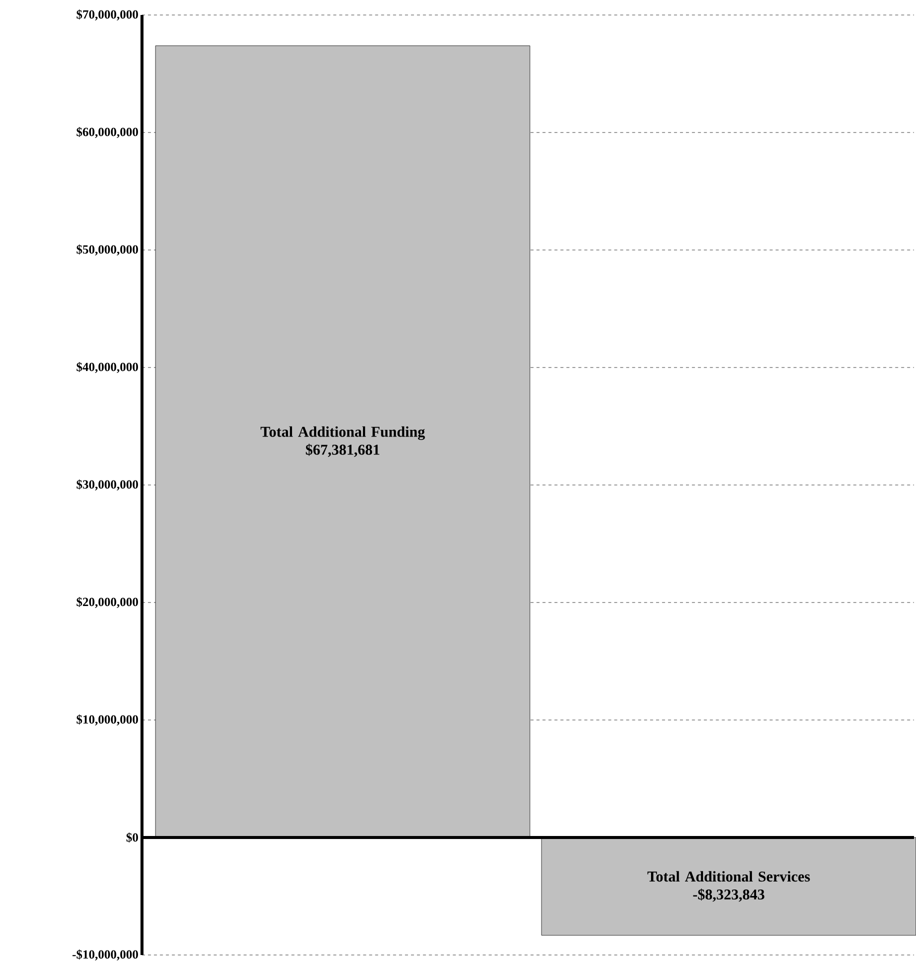 The image size is (916, 969). I want to click on y-tick-label: $0, so click(132, 837).